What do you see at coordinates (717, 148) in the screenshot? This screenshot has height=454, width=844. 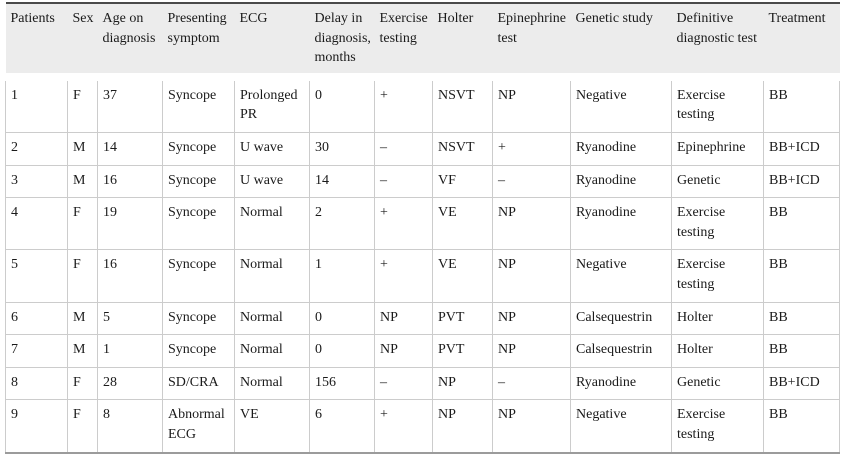 I see `table-cell: Epinephrine` at bounding box center [717, 148].